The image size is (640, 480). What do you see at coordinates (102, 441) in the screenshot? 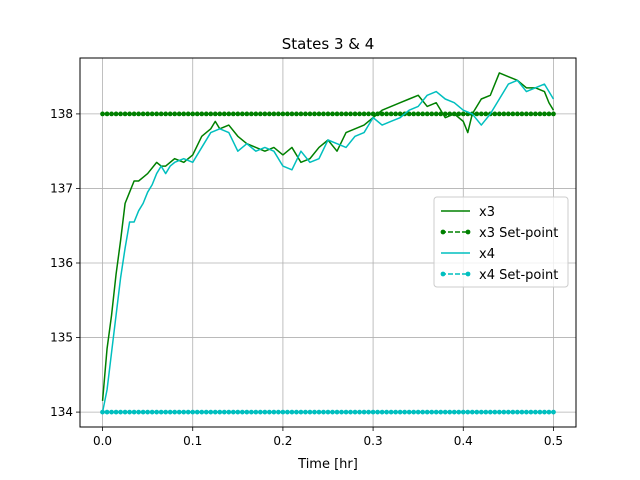
I see `x-tick-label: 0.0` at bounding box center [102, 441].